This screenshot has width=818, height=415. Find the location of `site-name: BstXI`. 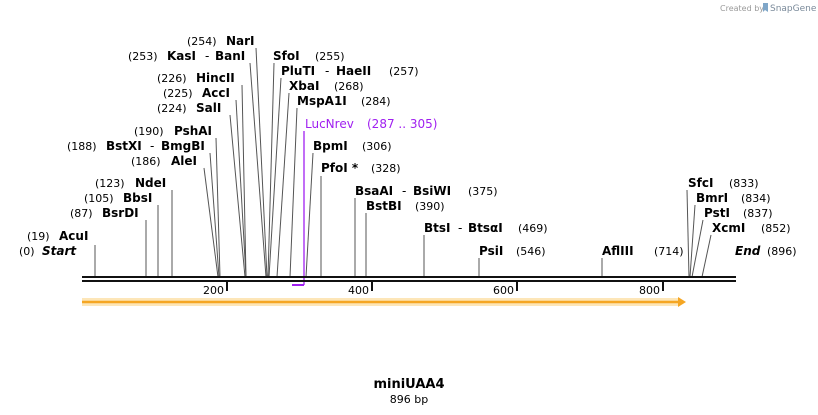

site-name: BstXI is located at coordinates (124, 146).